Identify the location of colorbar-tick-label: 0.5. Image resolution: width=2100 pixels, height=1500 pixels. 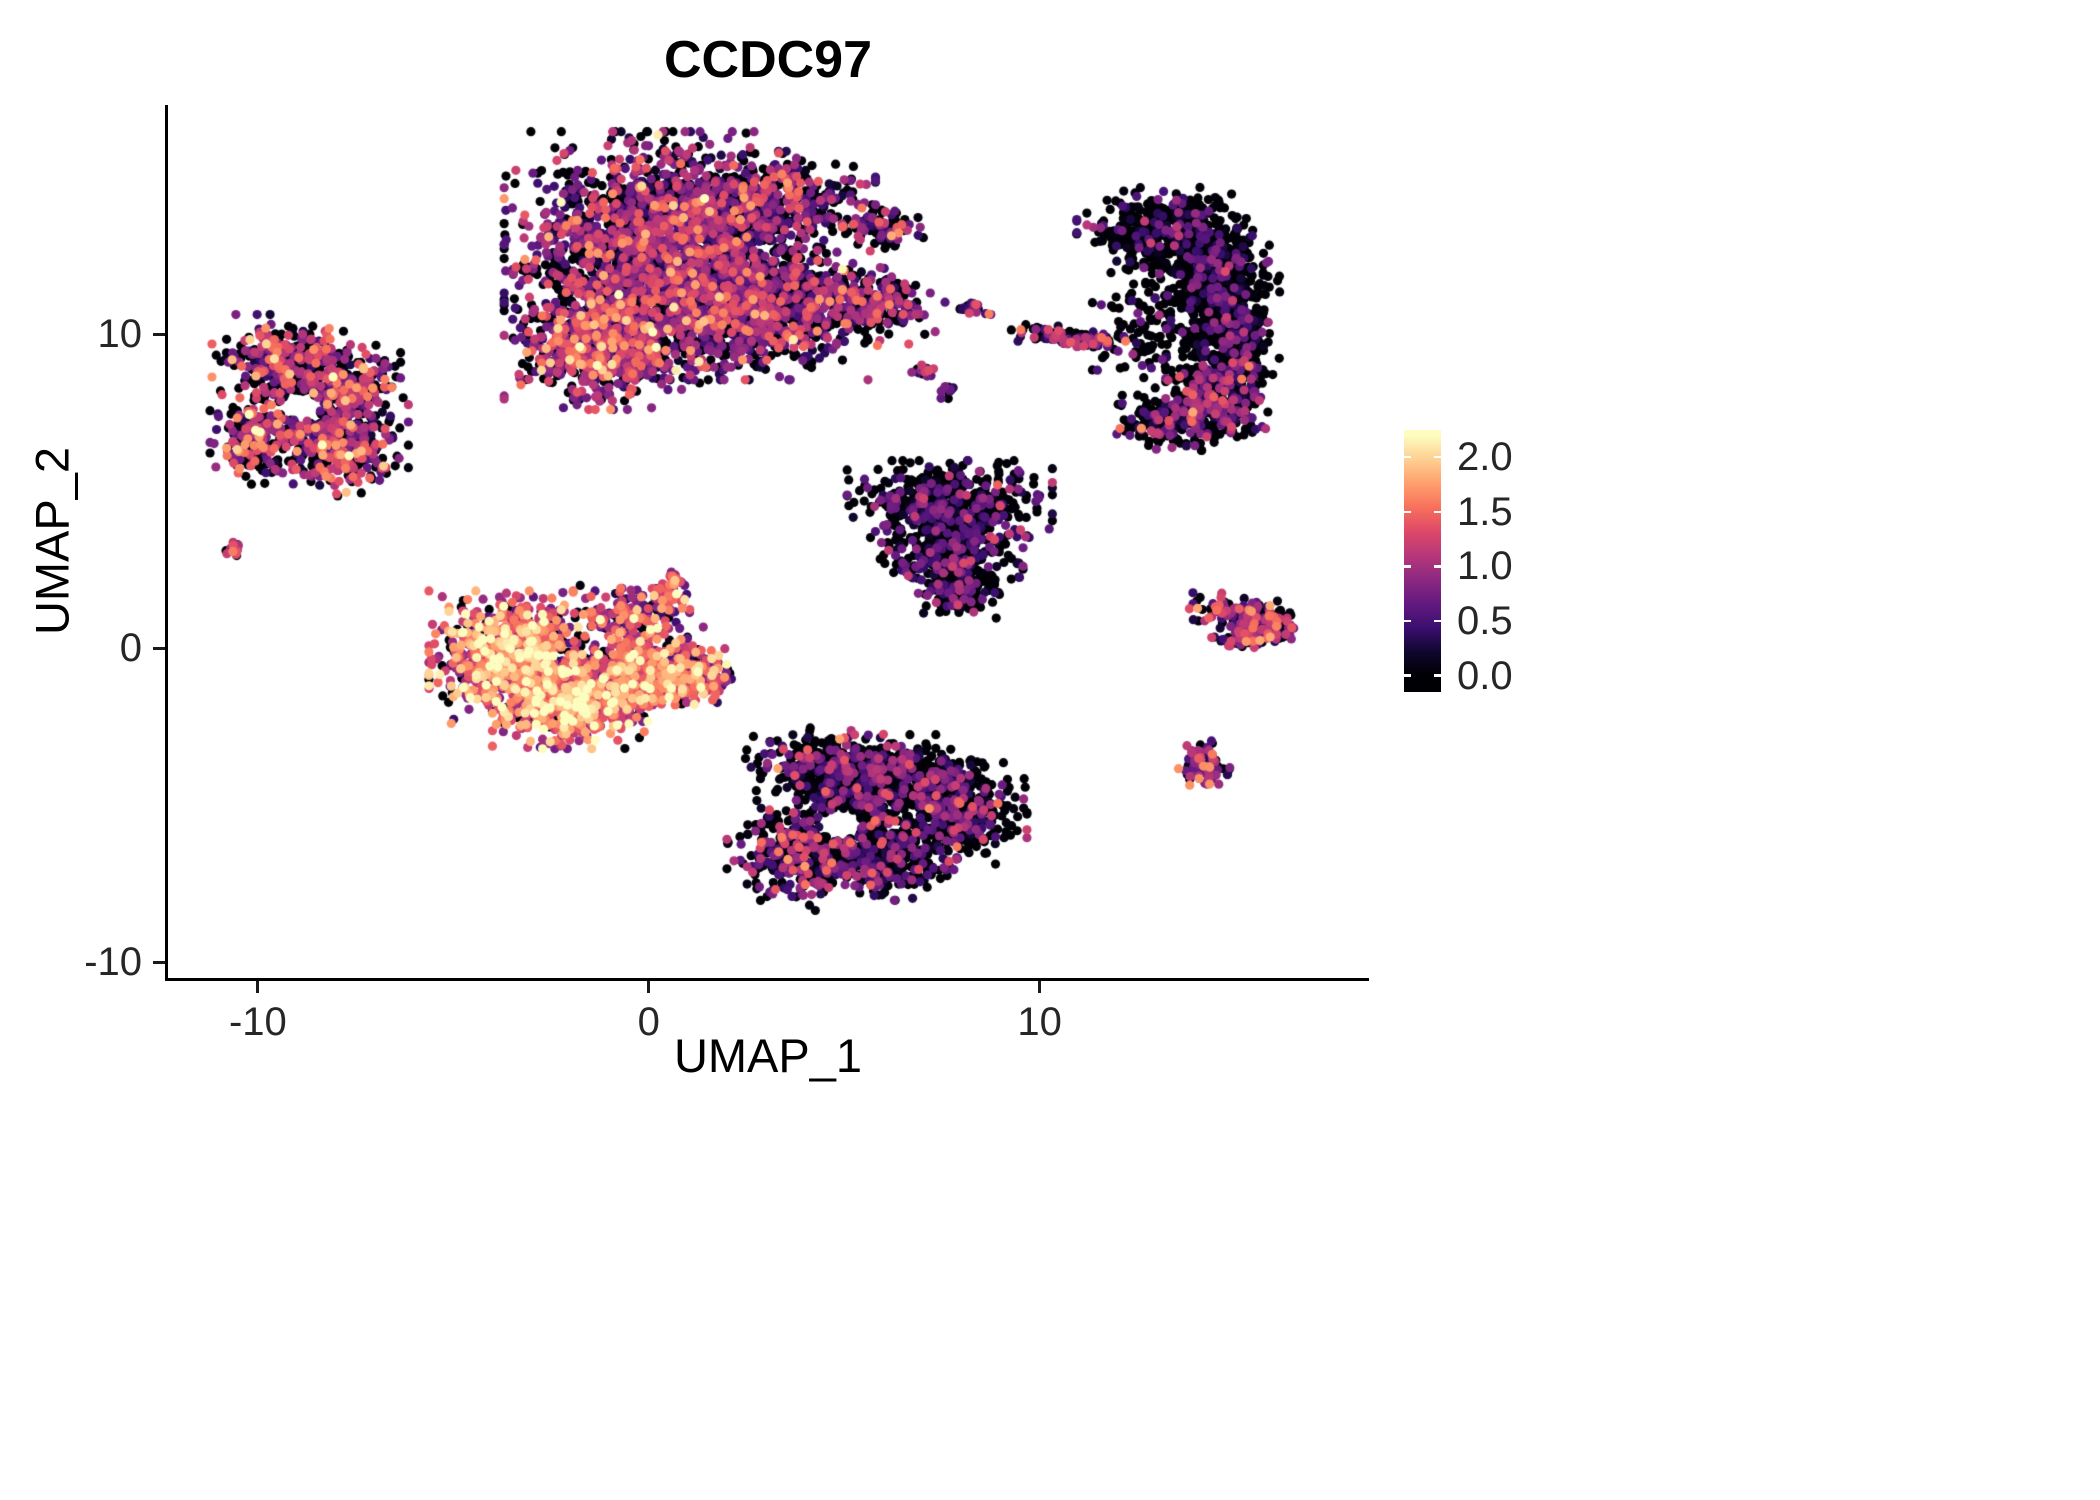
(1485, 621).